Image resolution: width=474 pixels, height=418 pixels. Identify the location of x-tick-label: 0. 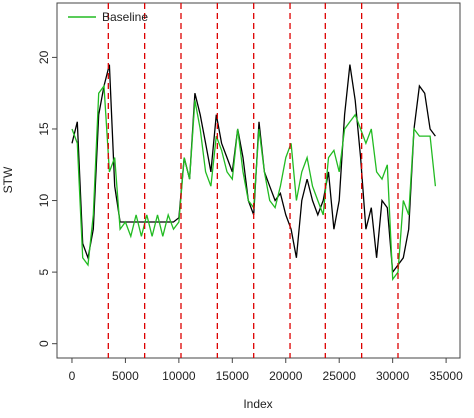
(72, 376).